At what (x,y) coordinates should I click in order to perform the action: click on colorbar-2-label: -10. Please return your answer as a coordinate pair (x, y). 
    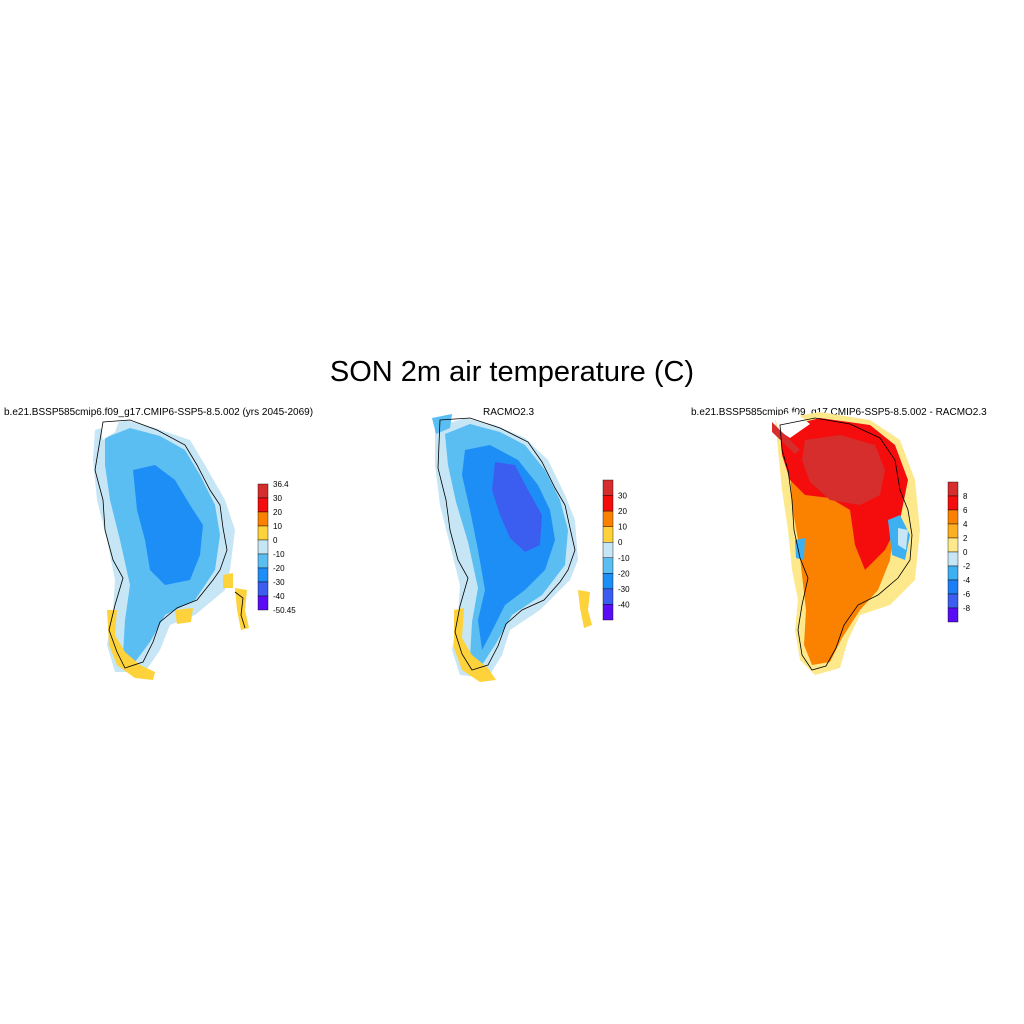
    Looking at the image, I should click on (624, 558).